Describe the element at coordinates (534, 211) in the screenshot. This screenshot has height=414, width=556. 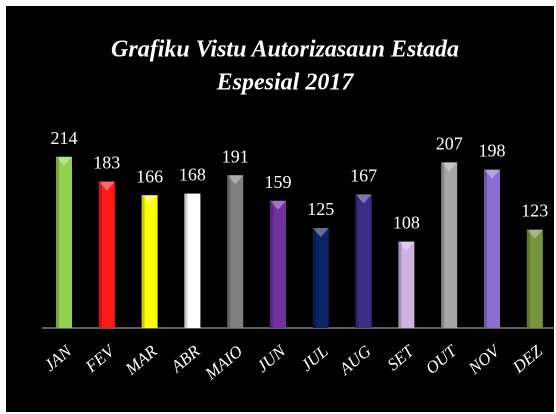
I see `value-label: 123` at that location.